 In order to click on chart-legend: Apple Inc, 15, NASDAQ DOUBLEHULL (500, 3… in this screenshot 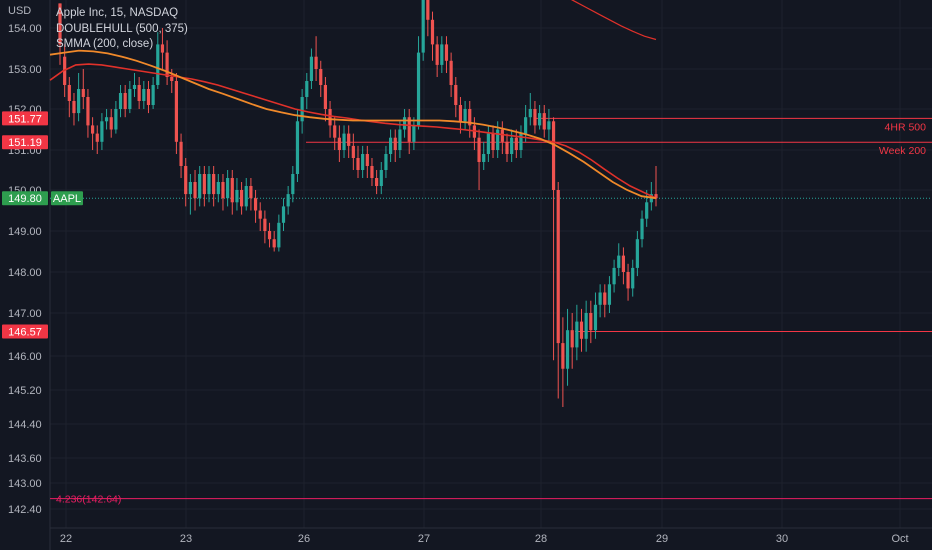, I will do `click(122, 29)`.